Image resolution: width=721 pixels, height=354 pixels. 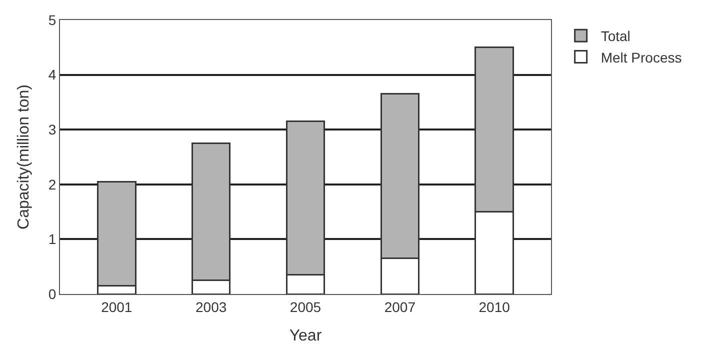 What do you see at coordinates (306, 306) in the screenshot?
I see `x-tick-label: 2005` at bounding box center [306, 306].